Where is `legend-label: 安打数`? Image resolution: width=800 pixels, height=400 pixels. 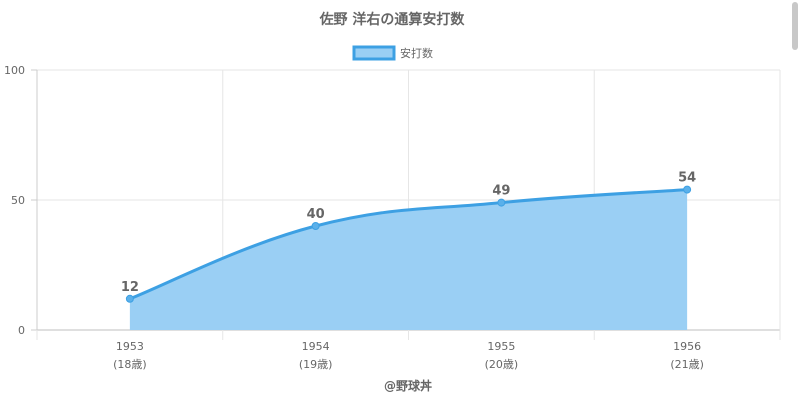
legend-label: 安打数 is located at coordinates (416, 53).